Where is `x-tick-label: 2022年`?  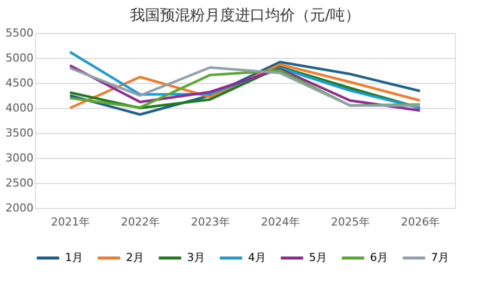
x-tick-label: 2022年 is located at coordinates (140, 222).